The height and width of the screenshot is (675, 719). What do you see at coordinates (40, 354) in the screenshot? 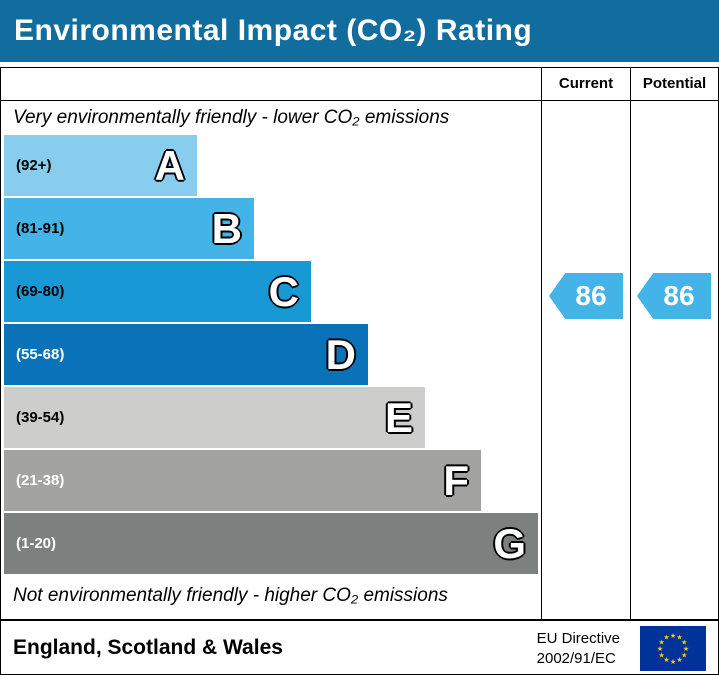
I see `band-range-label: (55-68)` at bounding box center [40, 354].